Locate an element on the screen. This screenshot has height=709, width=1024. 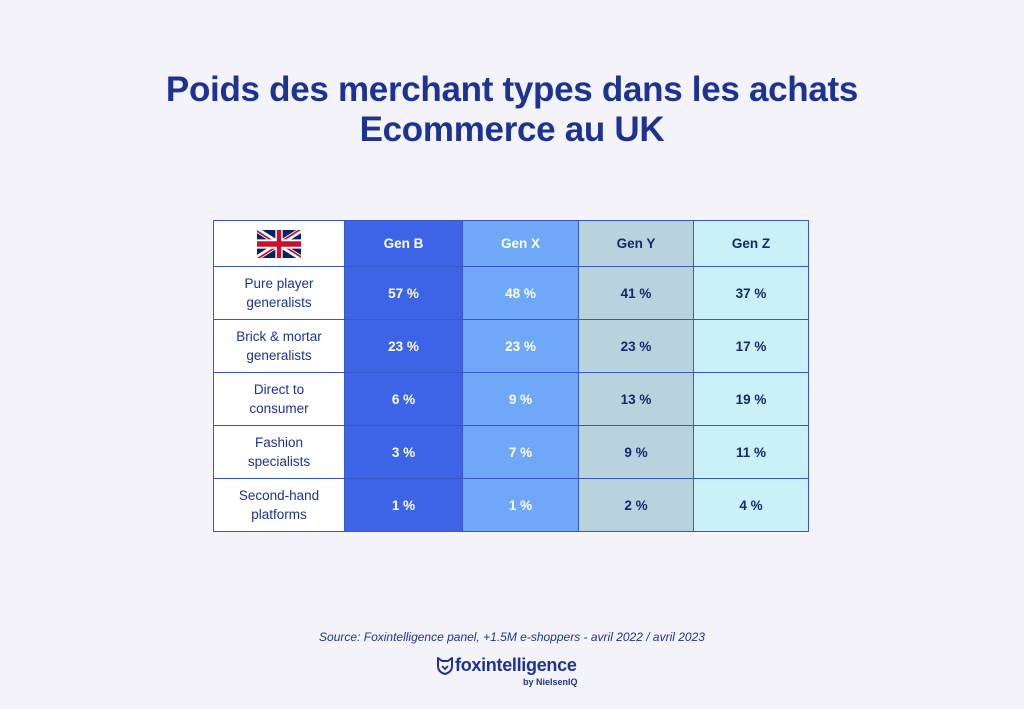
column-header-gen-x: Gen X is located at coordinates (520, 243).